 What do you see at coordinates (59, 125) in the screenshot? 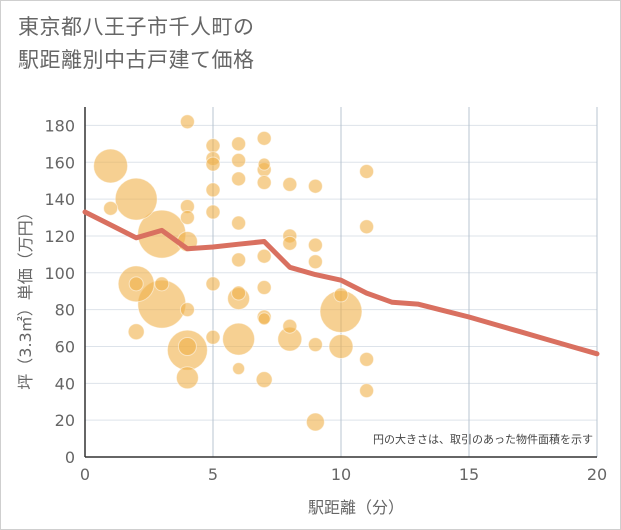
I see `y-tick-label: 180` at bounding box center [59, 125].